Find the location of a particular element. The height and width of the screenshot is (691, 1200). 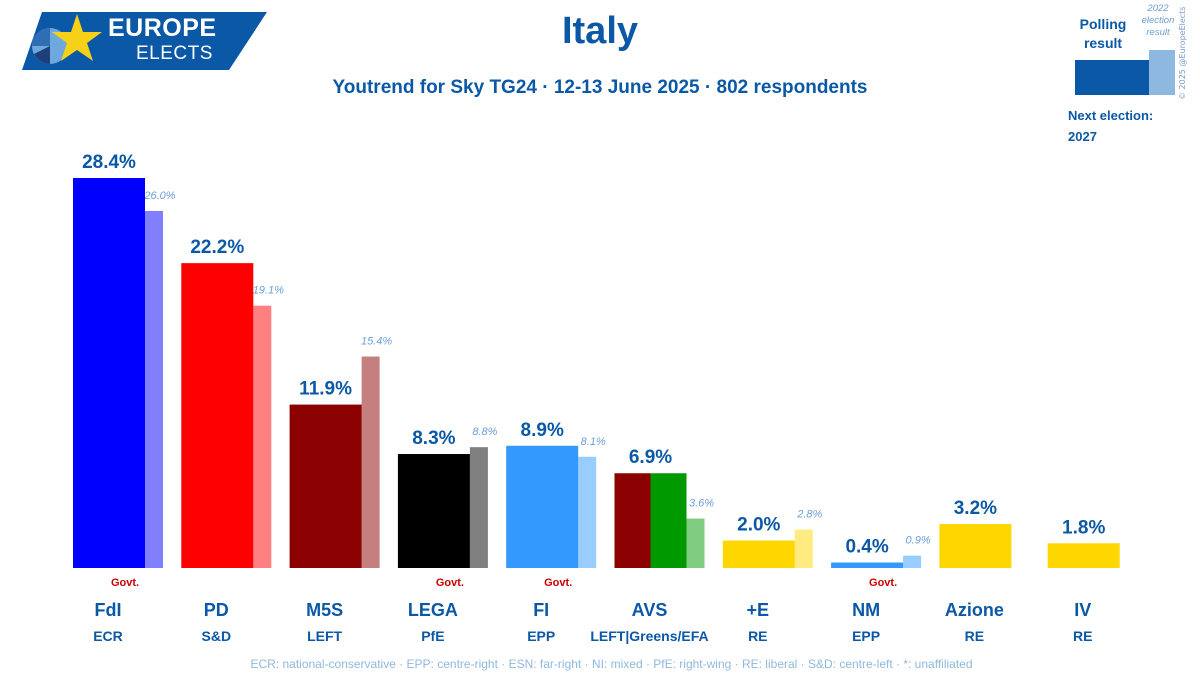

prev-label-fdi: 26.0% is located at coordinates (159, 196).